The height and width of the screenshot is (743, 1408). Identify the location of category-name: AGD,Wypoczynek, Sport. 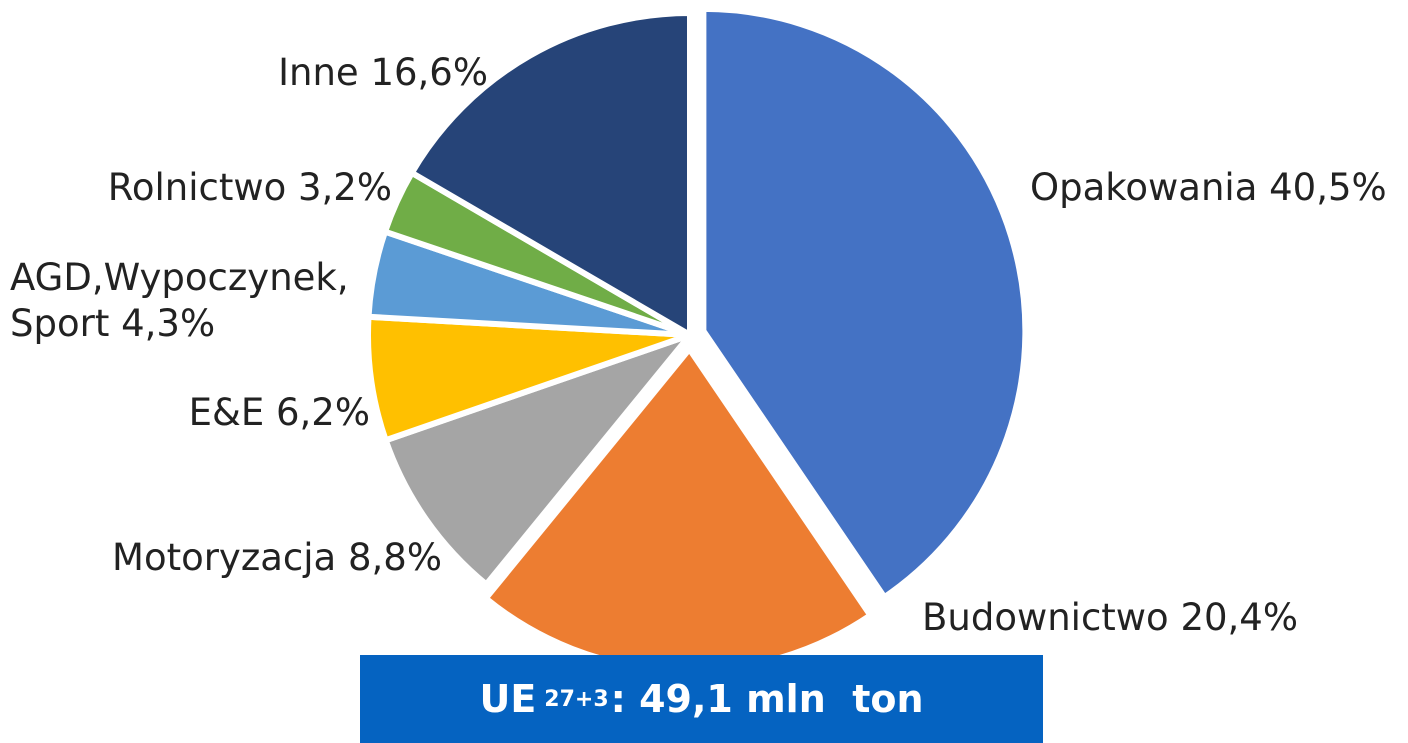
(179, 300).